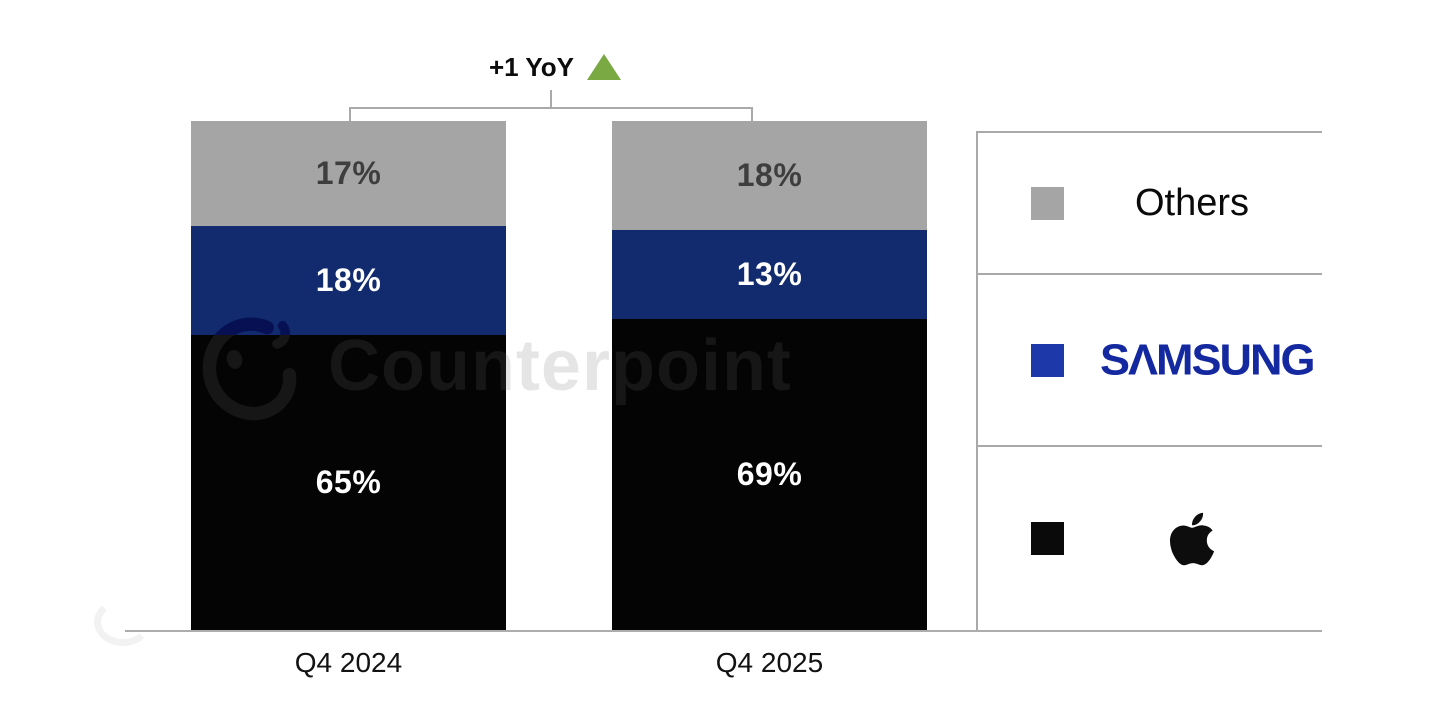  I want to click on segment-others: 18%, so click(769, 175).